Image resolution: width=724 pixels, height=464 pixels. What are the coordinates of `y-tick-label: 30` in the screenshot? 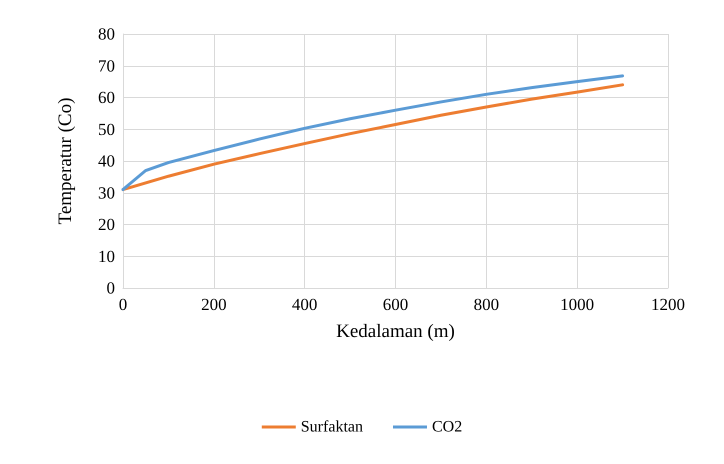 It's located at (106, 192).